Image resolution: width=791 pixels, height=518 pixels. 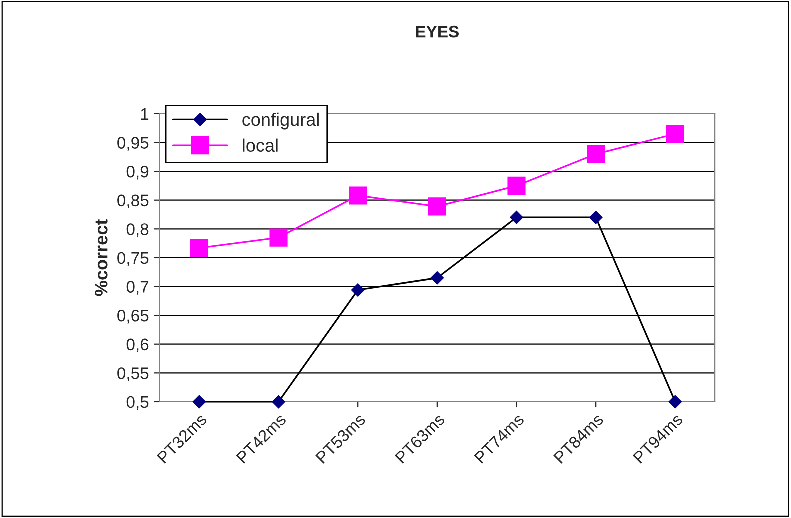 I want to click on y-tick-label: 0,9, so click(x=137, y=173).